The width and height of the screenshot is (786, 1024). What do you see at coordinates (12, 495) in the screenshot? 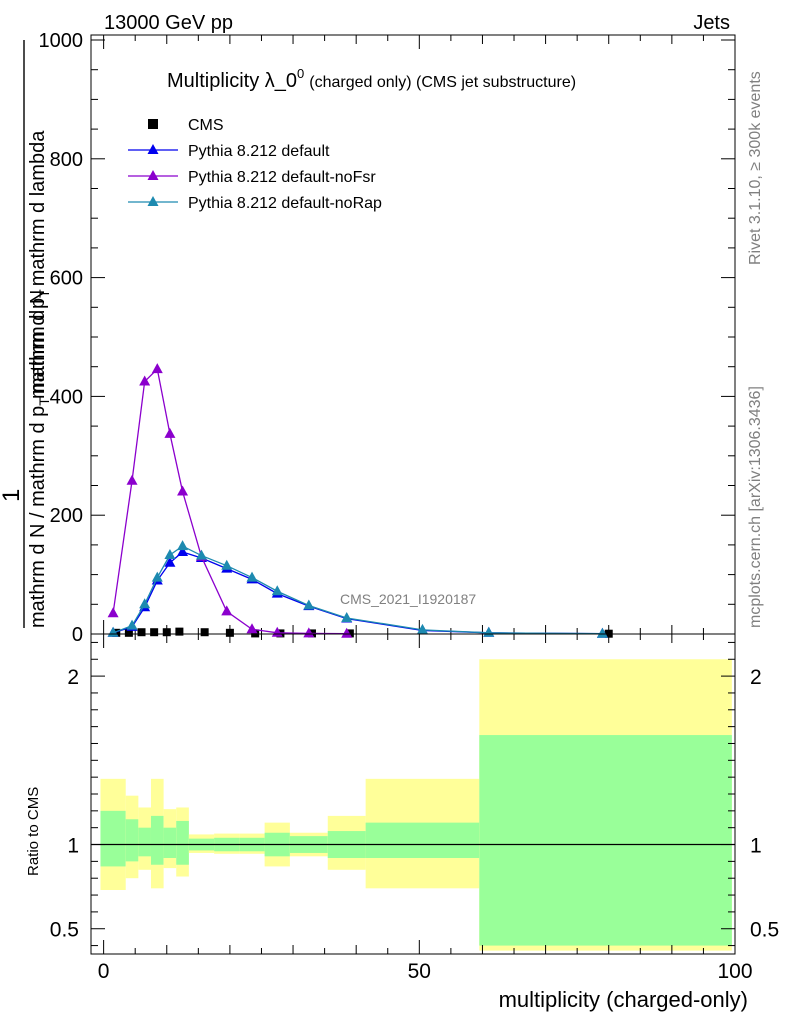
I see `y-label-numerator-1: 1` at bounding box center [12, 495].